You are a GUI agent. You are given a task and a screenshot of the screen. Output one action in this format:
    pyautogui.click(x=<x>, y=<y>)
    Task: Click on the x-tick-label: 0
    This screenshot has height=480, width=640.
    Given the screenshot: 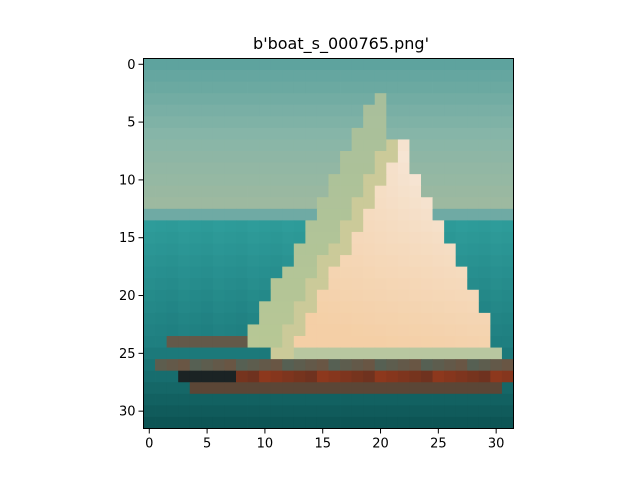 What is the action you would take?
    pyautogui.click(x=149, y=444)
    